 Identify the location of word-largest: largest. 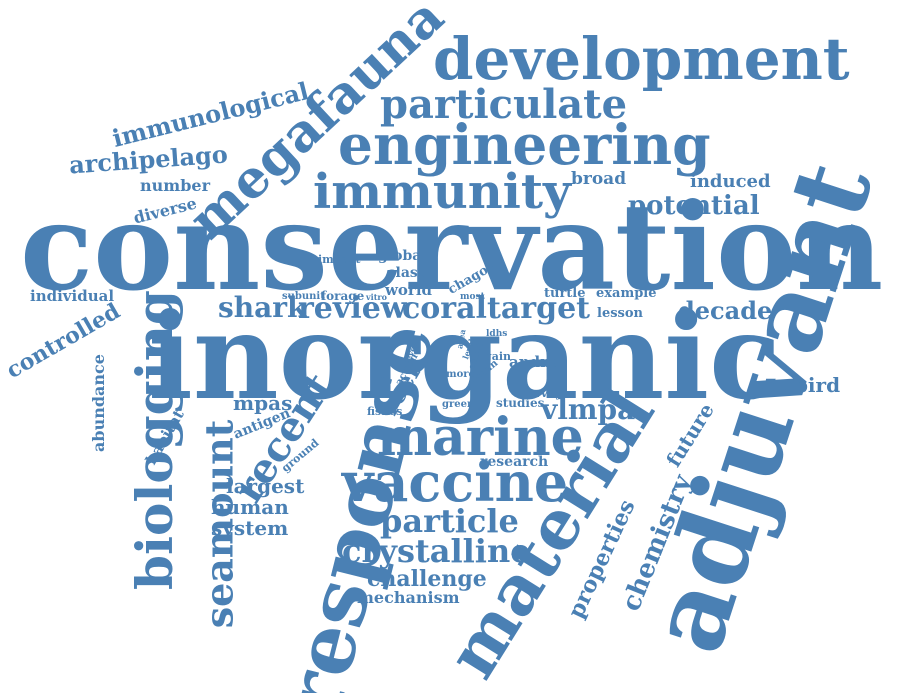
(265, 486).